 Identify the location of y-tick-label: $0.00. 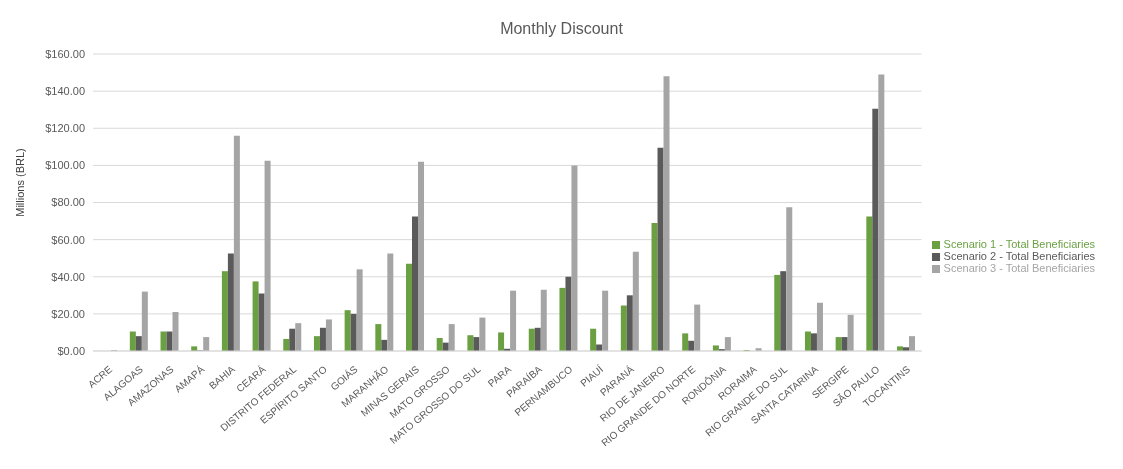
(71, 350).